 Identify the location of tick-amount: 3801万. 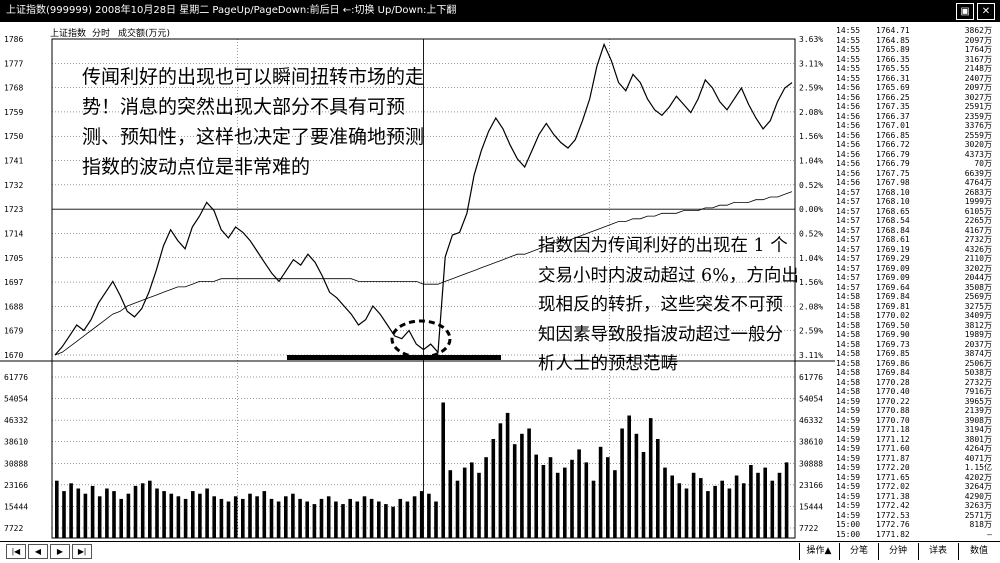
(978, 439).